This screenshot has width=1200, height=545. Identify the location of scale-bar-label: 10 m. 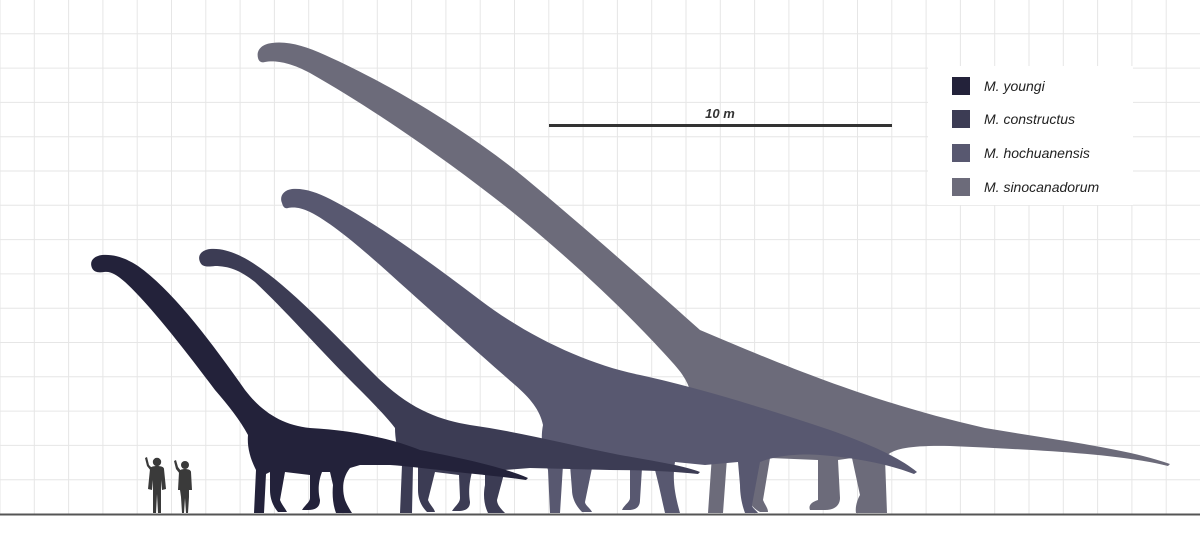
(720, 113).